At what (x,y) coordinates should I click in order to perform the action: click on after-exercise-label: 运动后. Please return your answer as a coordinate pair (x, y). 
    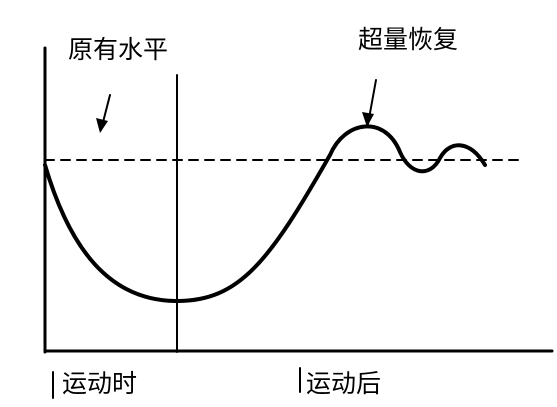
    Looking at the image, I should click on (343, 383).